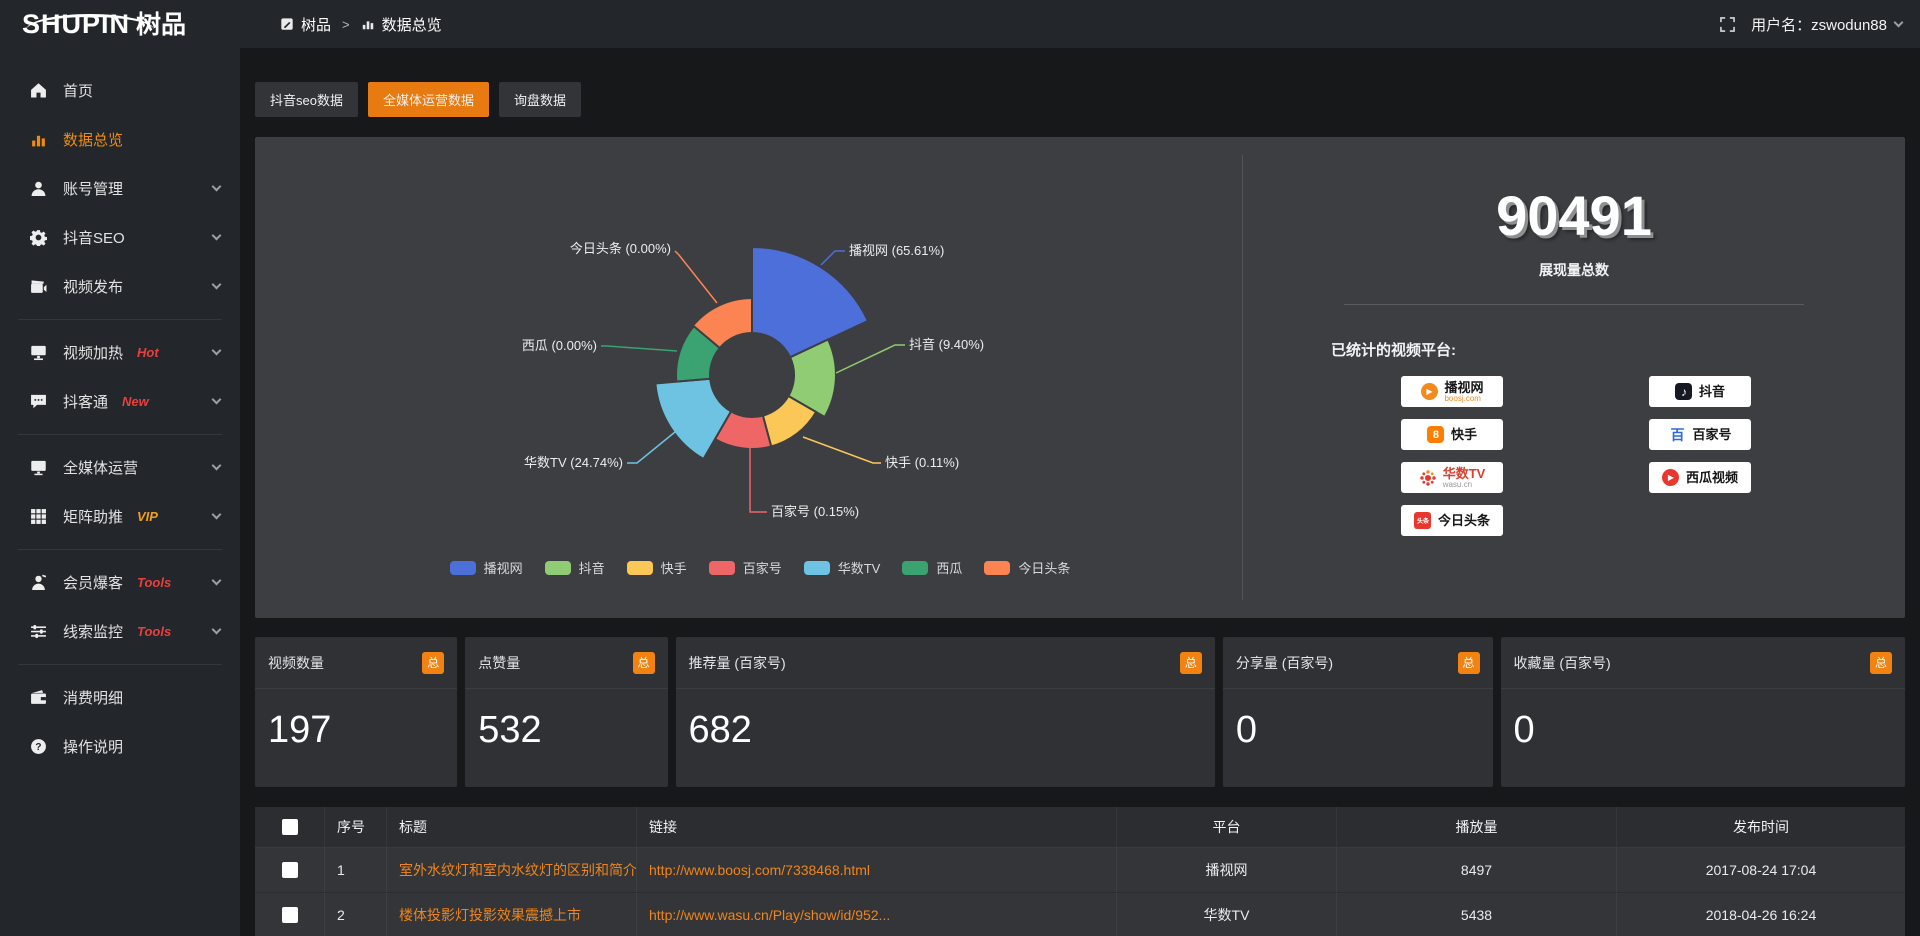 Image resolution: width=1920 pixels, height=936 pixels. Describe the element at coordinates (316, 25) in the screenshot. I see `breadcrumb-root: 树品` at that location.